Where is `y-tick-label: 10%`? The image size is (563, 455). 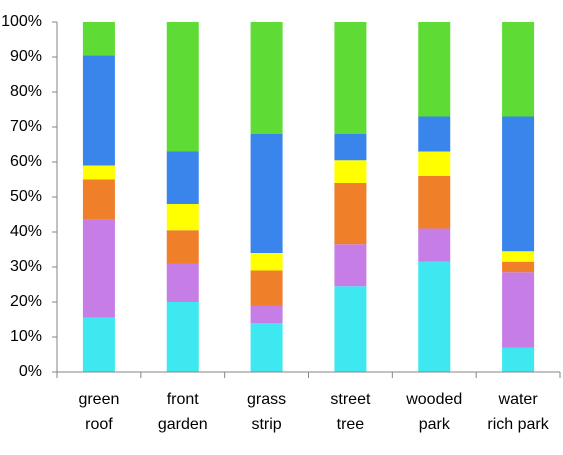 y-tick-label: 10% is located at coordinates (26, 336).